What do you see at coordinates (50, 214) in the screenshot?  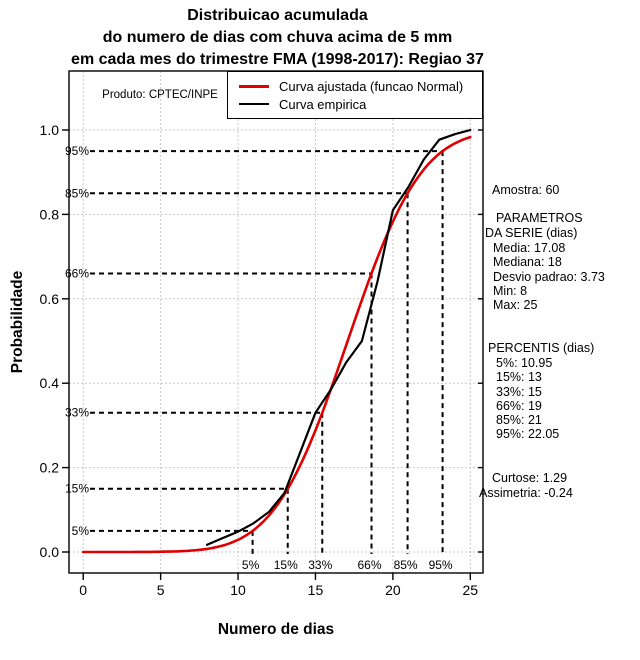 I see `y-tick-label: 0.8` at bounding box center [50, 214].